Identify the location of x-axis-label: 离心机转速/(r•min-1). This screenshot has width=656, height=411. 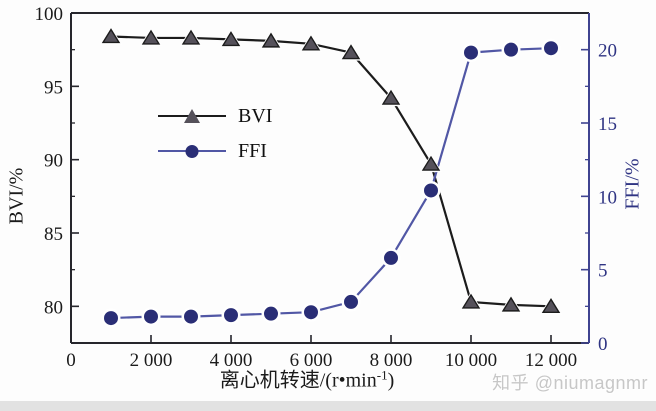
(307, 378).